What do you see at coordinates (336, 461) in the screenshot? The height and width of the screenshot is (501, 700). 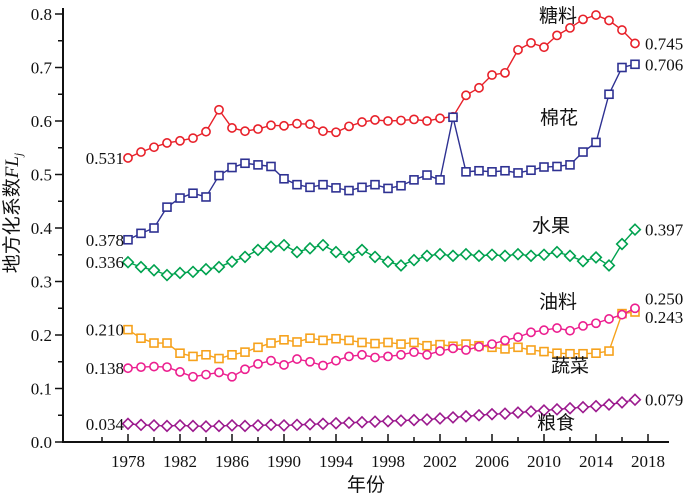 I see `x-tick-label: 1994` at bounding box center [336, 461].